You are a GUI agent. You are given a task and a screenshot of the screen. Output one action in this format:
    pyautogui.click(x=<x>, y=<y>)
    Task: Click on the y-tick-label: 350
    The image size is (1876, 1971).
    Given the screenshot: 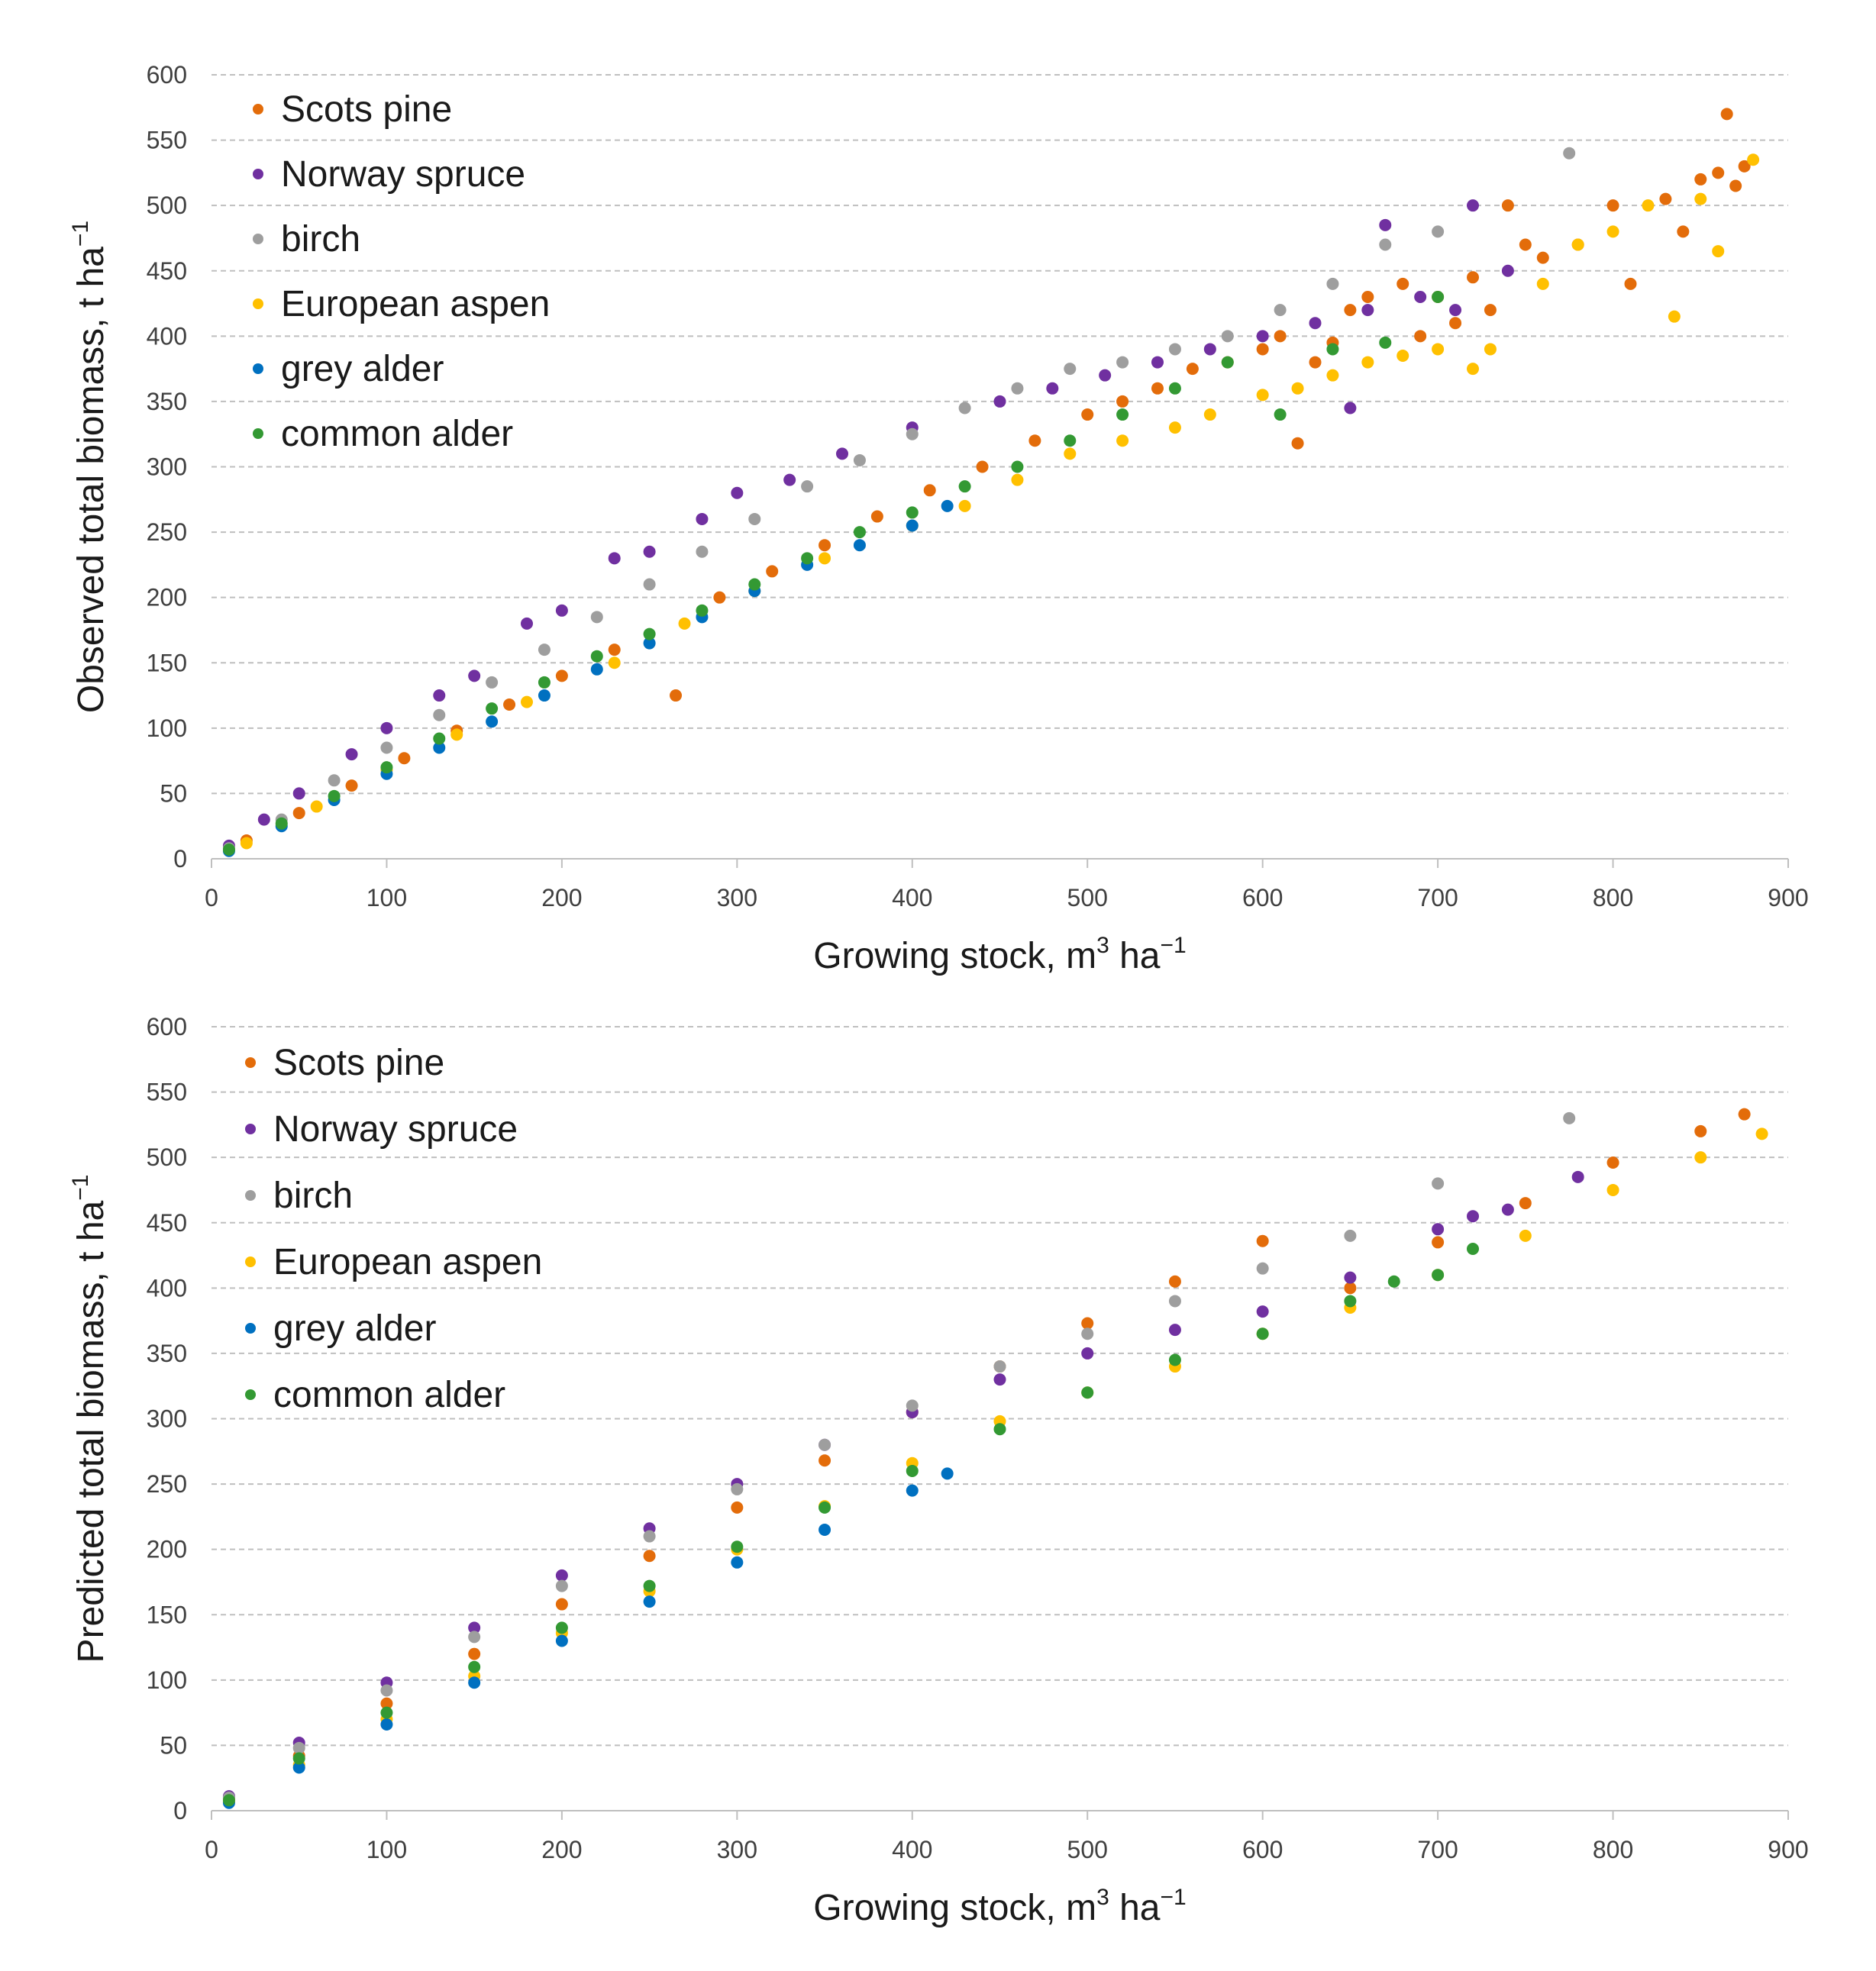 What is the action you would take?
    pyautogui.click(x=167, y=401)
    